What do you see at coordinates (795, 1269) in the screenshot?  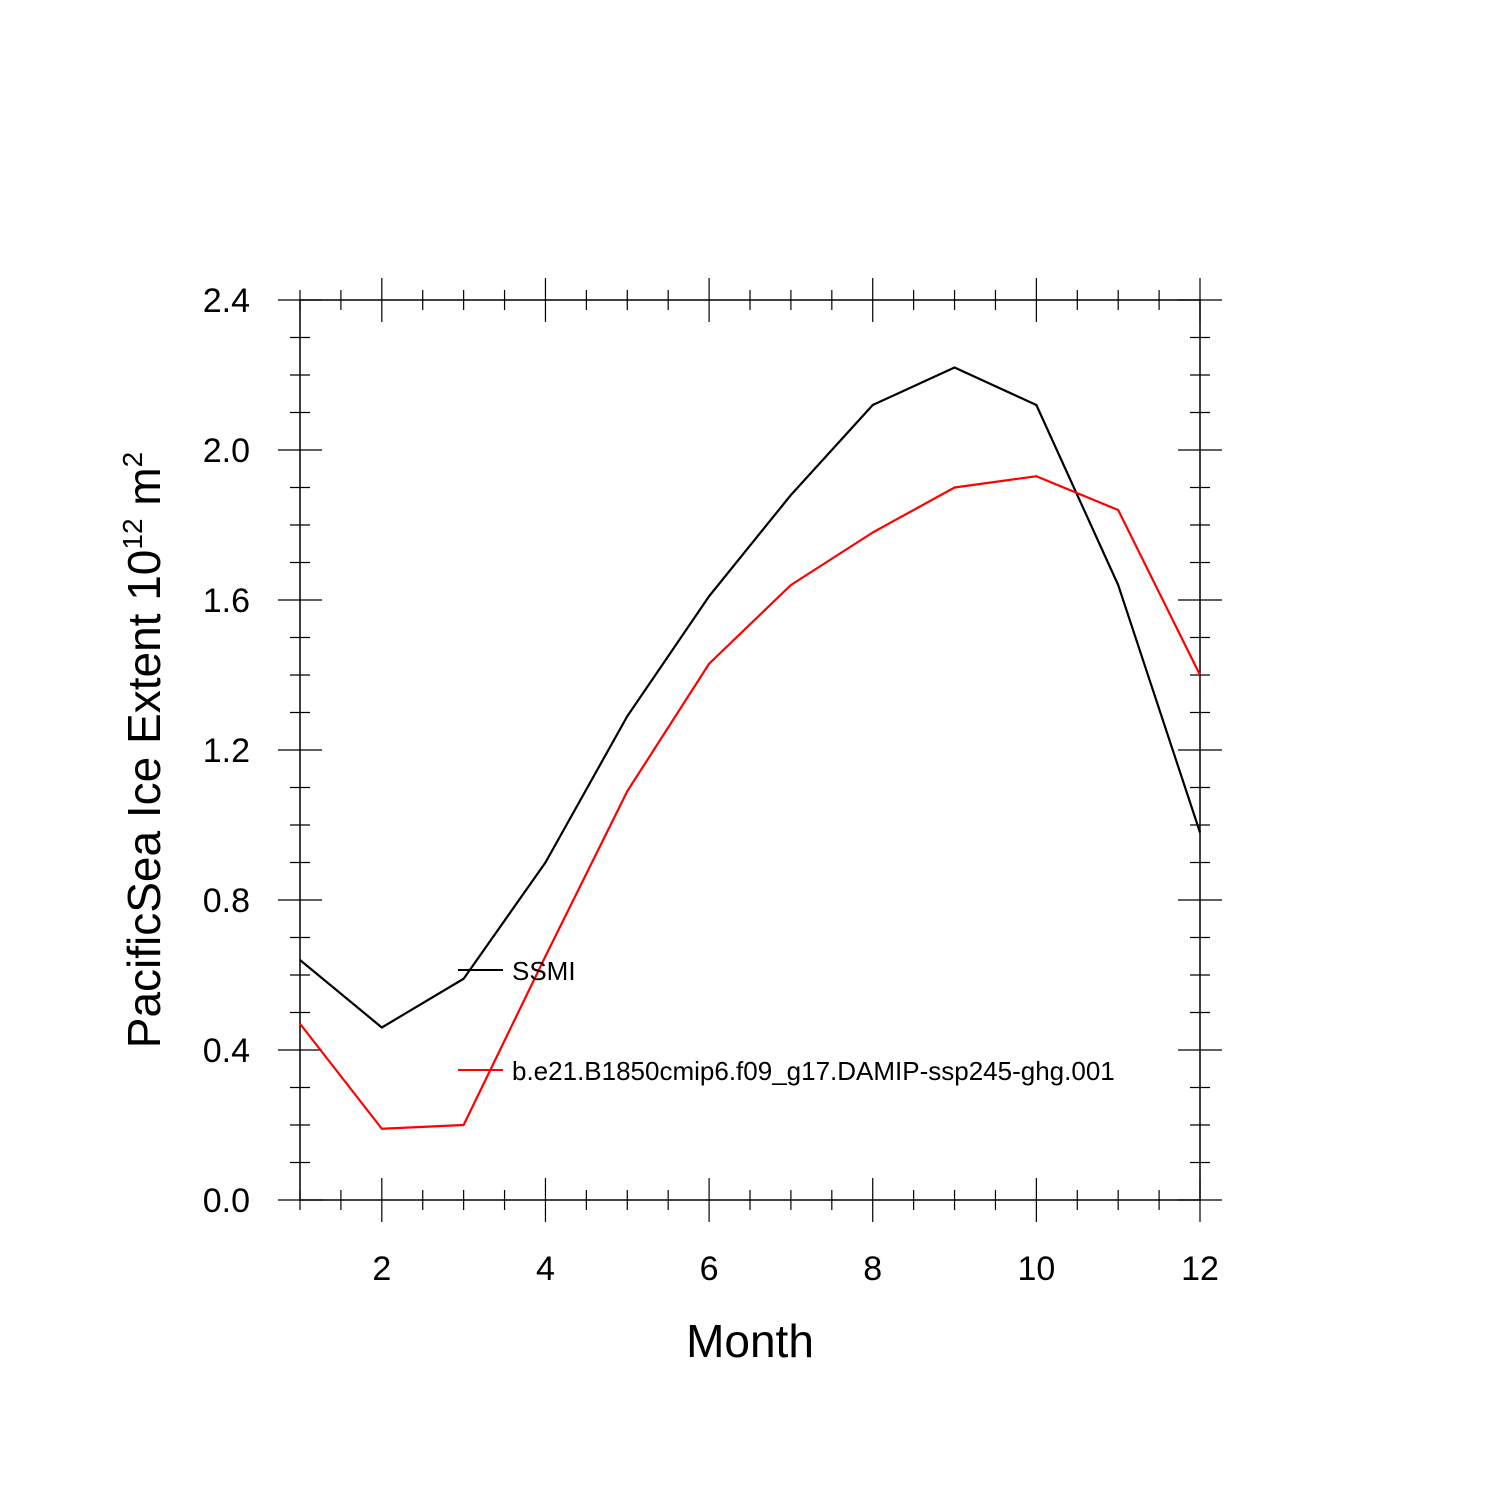 I see `x-tick-labels: 2 4 6 8 10 12` at bounding box center [795, 1269].